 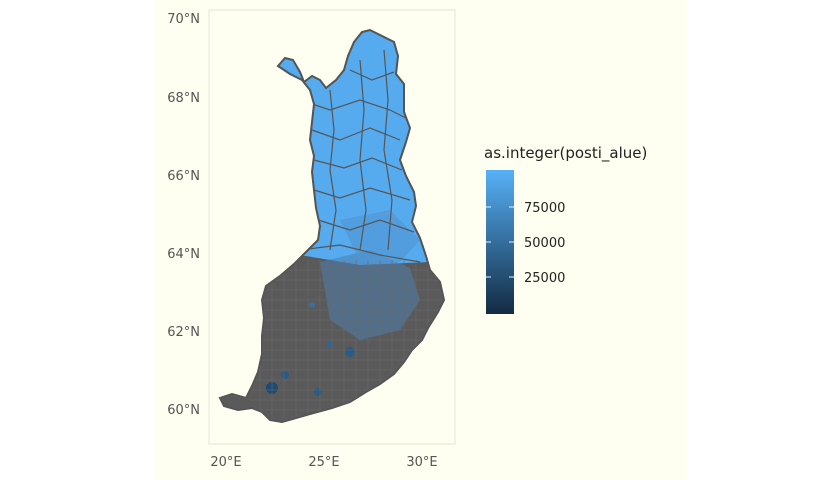 What do you see at coordinates (323, 462) in the screenshot?
I see `x-tick-25: 25°E` at bounding box center [323, 462].